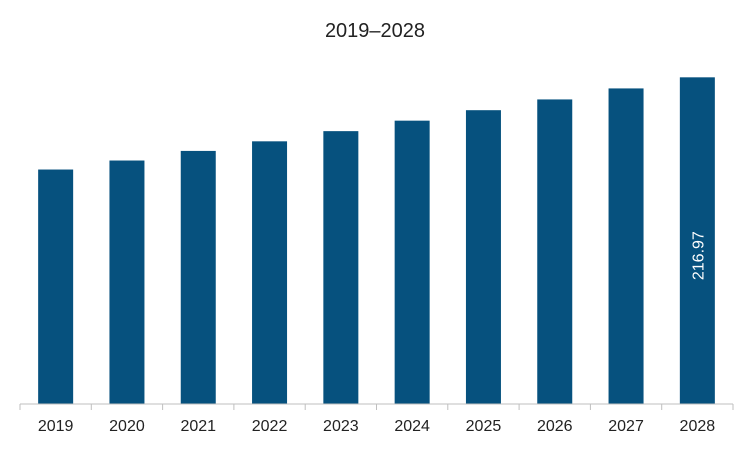 This screenshot has height=451, width=751. What do you see at coordinates (555, 426) in the screenshot?
I see `x-tick-label-2026: 2026` at bounding box center [555, 426].